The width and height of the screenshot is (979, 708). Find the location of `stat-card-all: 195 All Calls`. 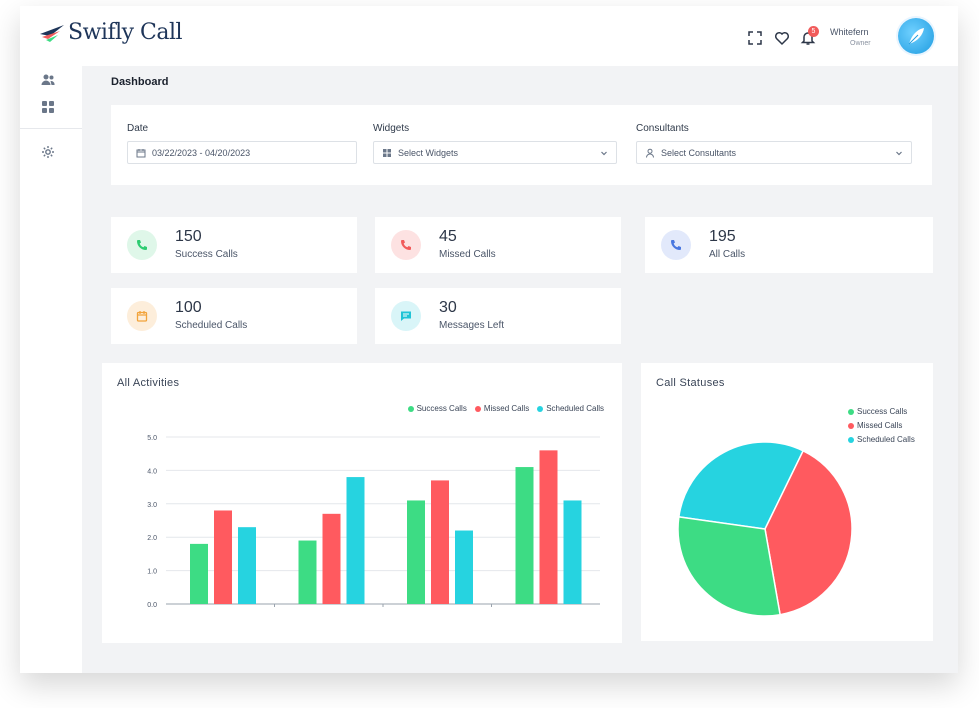

stat-card-all: 195 All Calls is located at coordinates (789, 245).